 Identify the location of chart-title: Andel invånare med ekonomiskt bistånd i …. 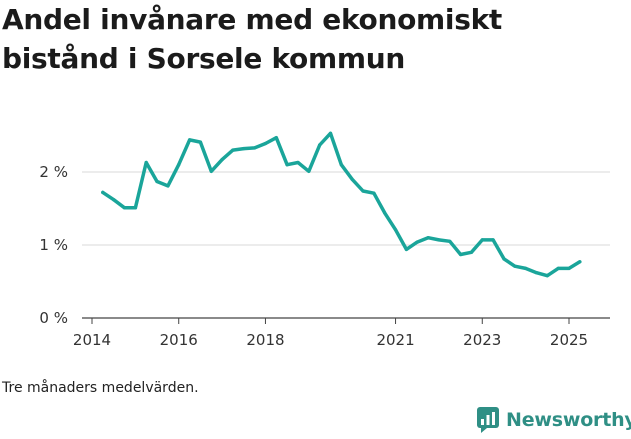
(252, 39).